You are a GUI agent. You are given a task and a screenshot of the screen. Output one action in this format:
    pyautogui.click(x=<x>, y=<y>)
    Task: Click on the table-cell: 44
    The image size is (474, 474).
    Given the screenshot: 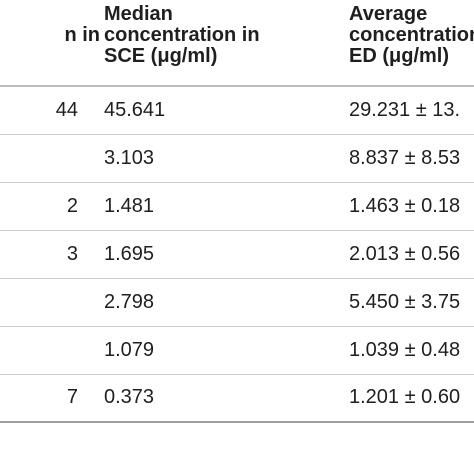 What is the action you would take?
    pyautogui.click(x=52, y=110)
    